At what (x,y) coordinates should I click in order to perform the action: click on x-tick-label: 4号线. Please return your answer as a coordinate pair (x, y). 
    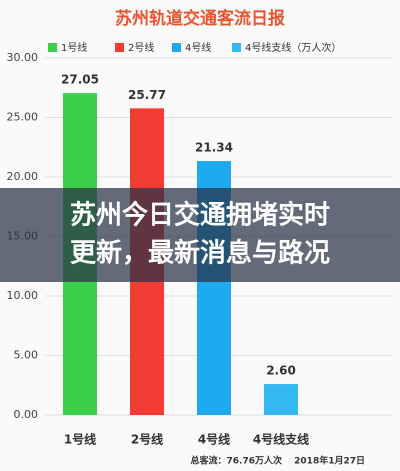
    Looking at the image, I should click on (214, 439).